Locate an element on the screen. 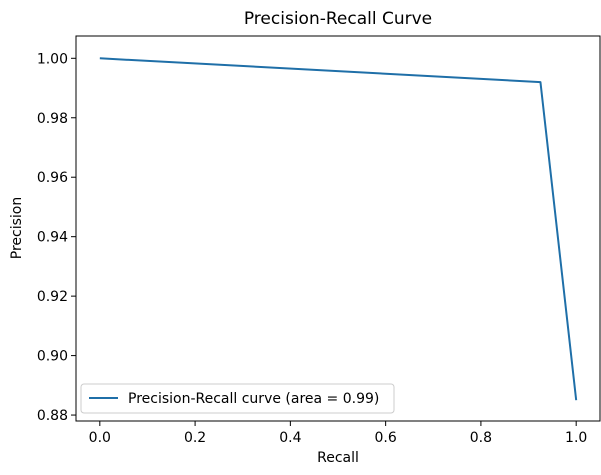  x-tick-label: 0.2 is located at coordinates (195, 438).